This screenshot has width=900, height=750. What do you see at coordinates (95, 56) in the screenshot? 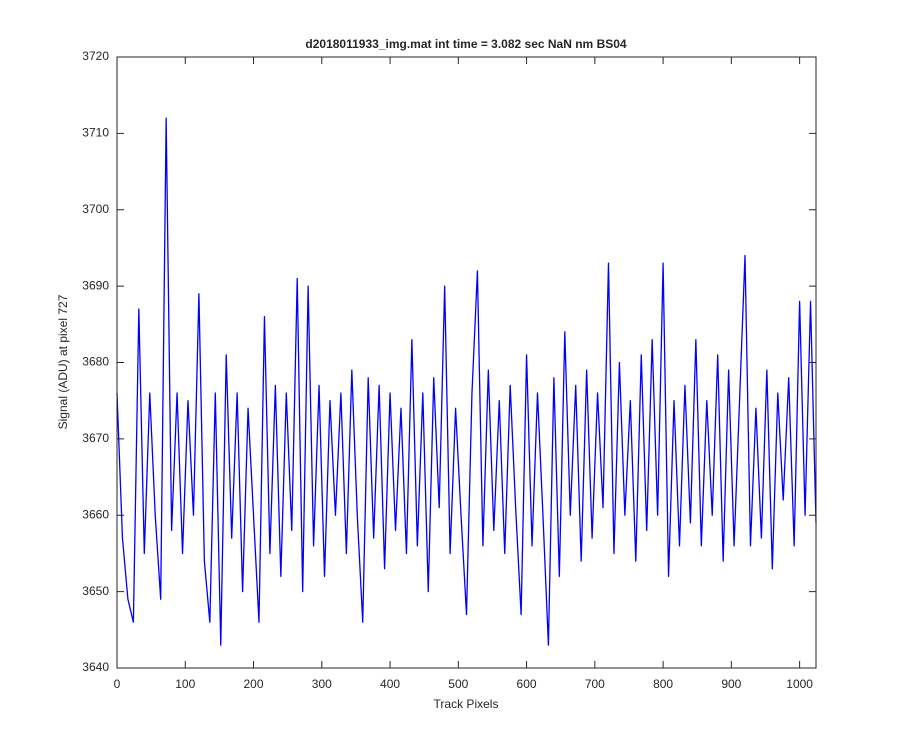
I see `y-tick-label: 3720` at bounding box center [95, 56].